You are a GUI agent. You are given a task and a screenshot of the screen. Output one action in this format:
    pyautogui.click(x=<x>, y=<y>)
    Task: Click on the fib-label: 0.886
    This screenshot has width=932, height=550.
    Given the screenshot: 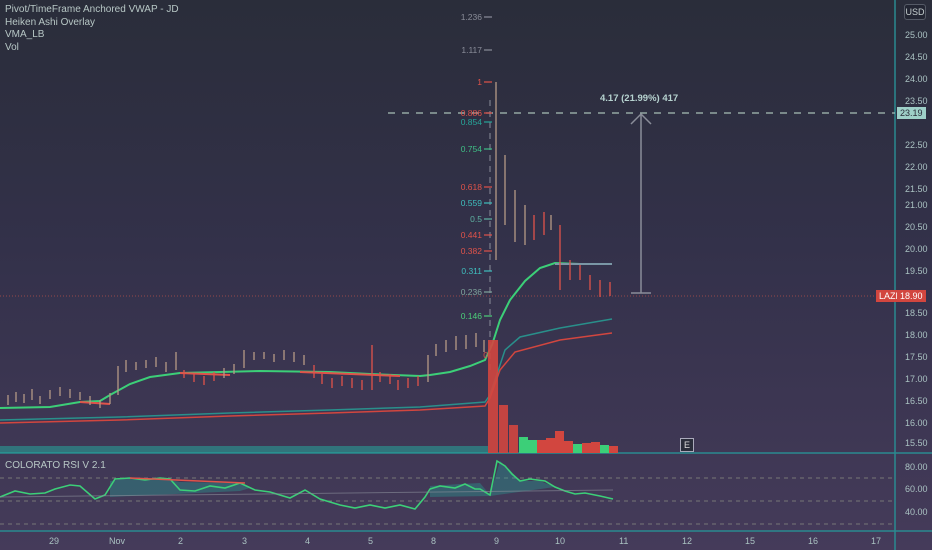 What is the action you would take?
    pyautogui.click(x=471, y=113)
    